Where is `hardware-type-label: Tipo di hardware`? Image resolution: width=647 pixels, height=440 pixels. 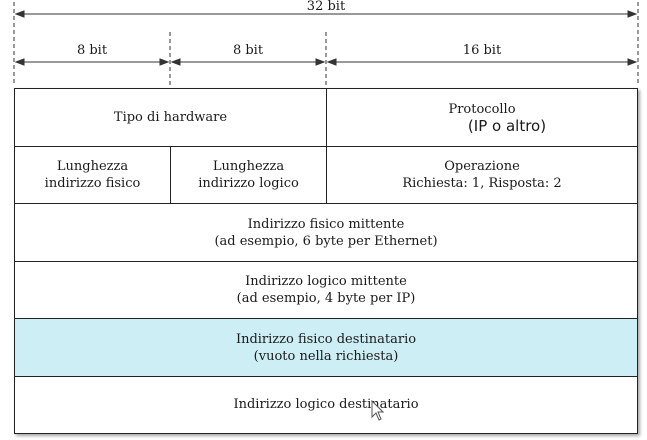
hardware-type-label: Tipo di hardware is located at coordinates (170, 117).